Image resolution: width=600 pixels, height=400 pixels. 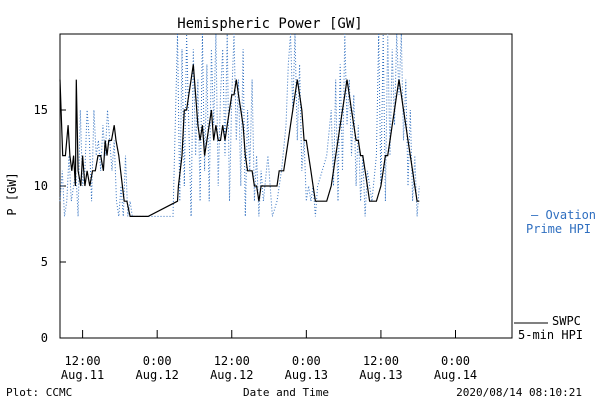 I want to click on legend-swpc-line1: SWPC, so click(x=566, y=321).